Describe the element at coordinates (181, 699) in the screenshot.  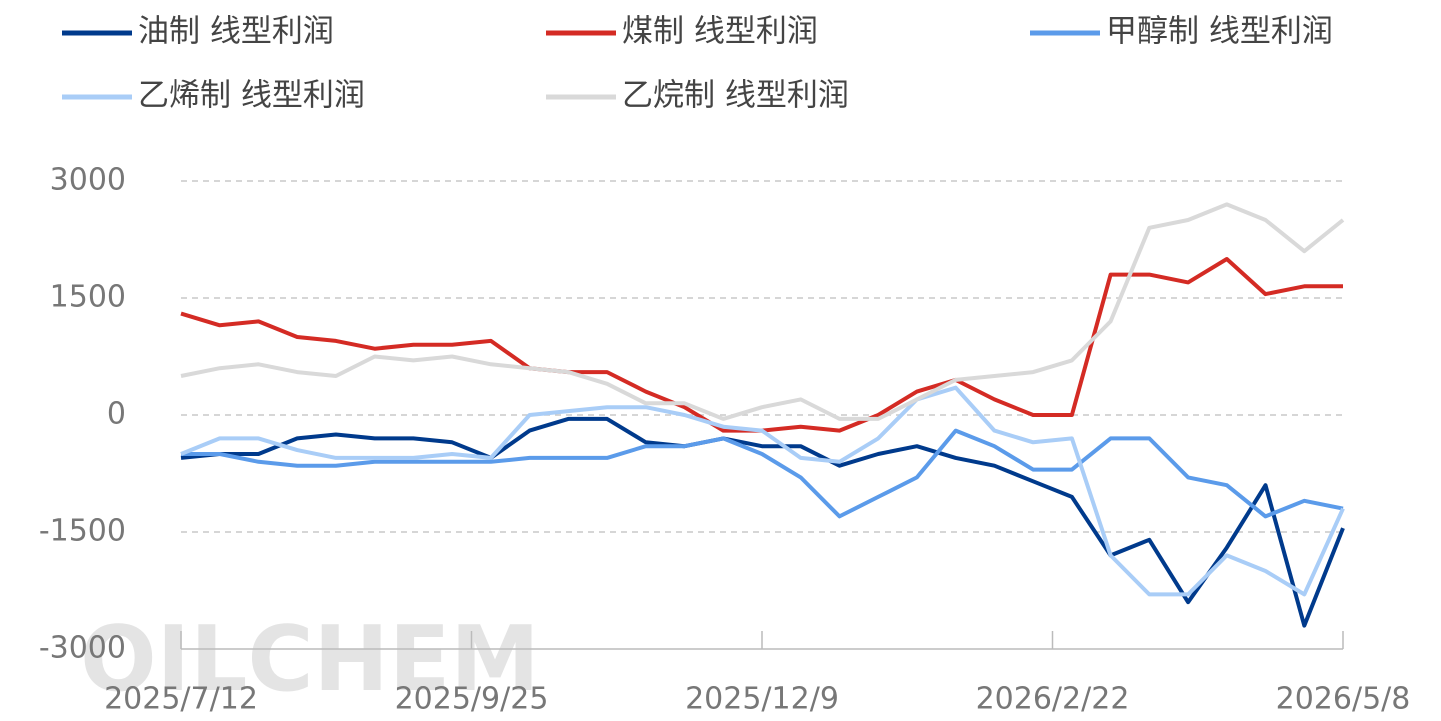
I see `x-tick-label: 2025/7/12` at that location.